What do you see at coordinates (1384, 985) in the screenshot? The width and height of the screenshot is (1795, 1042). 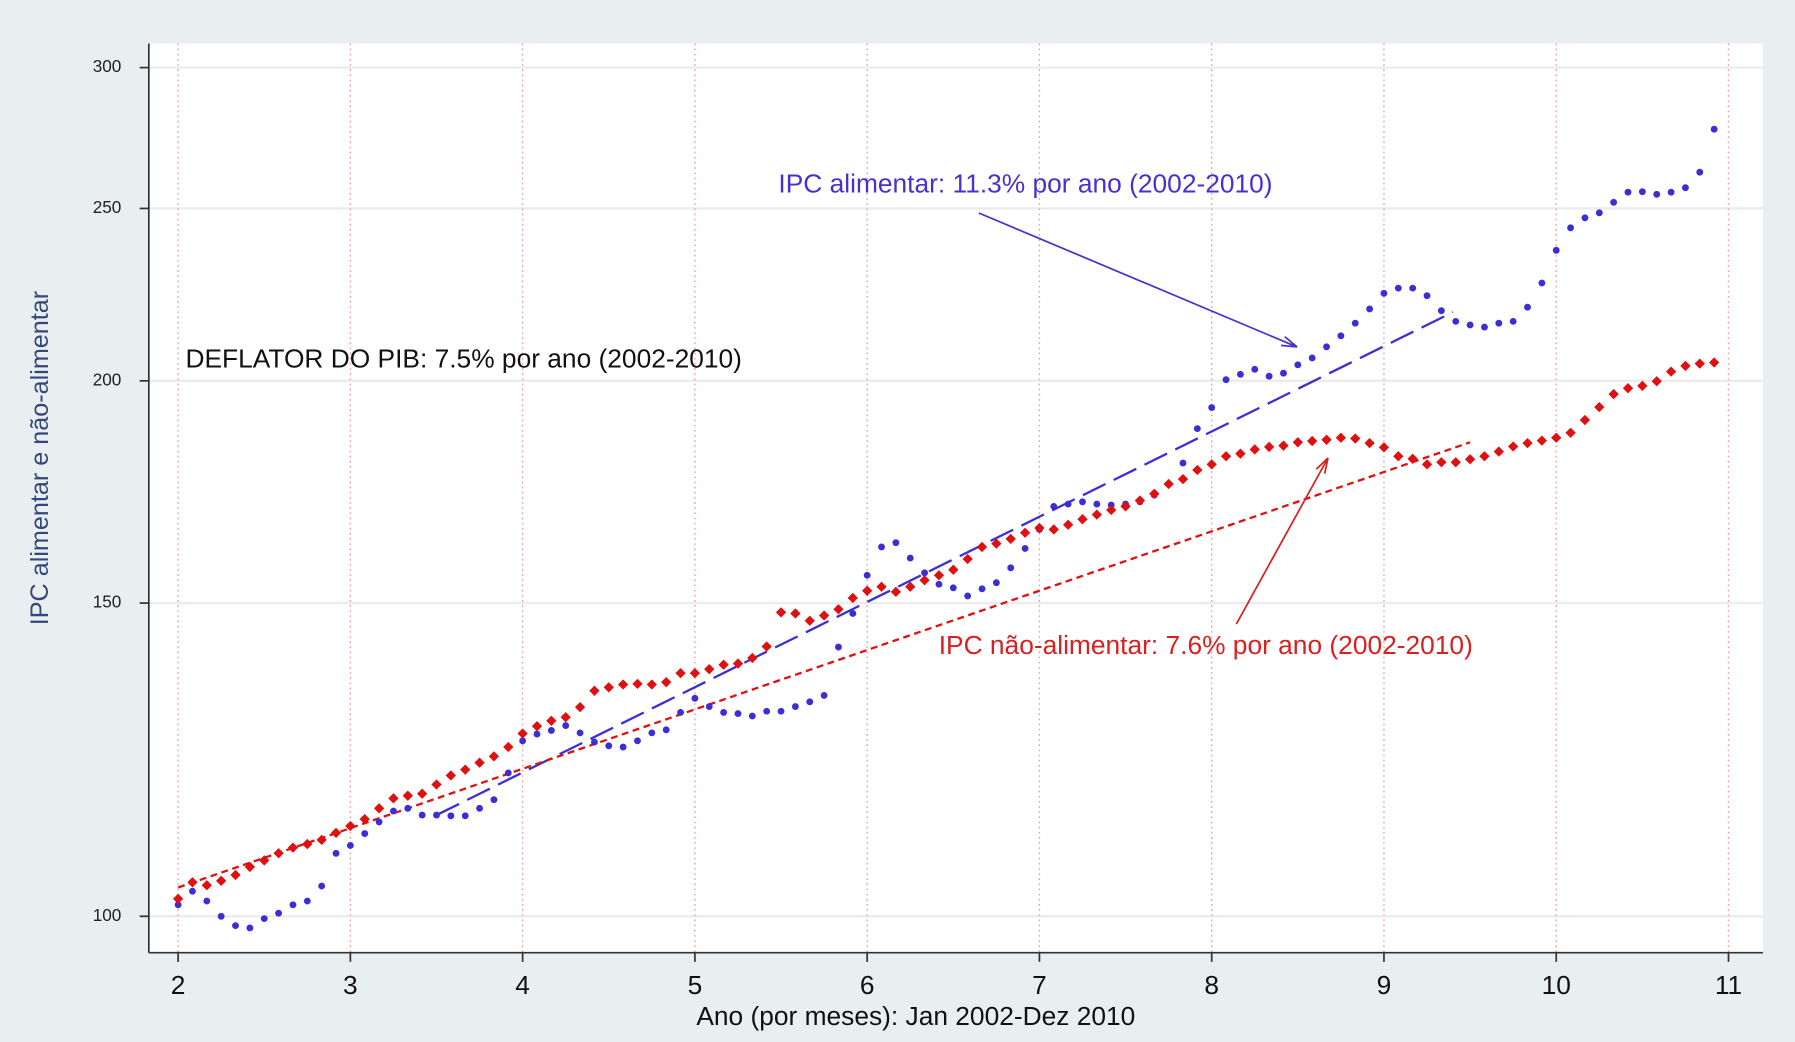 I see `x-tick-label: 9` at bounding box center [1384, 985].